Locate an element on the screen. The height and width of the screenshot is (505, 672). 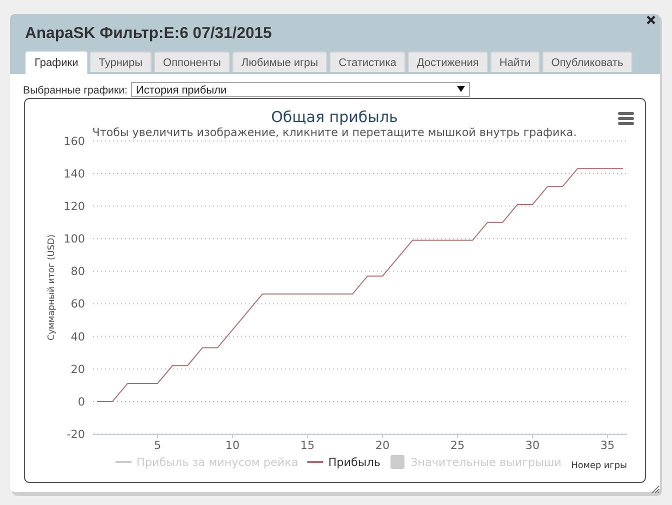
chart-subtitle: Чтобы увеличить изображение, кликните и перетащите мышкой внутрь графика. is located at coordinates (334, 132).